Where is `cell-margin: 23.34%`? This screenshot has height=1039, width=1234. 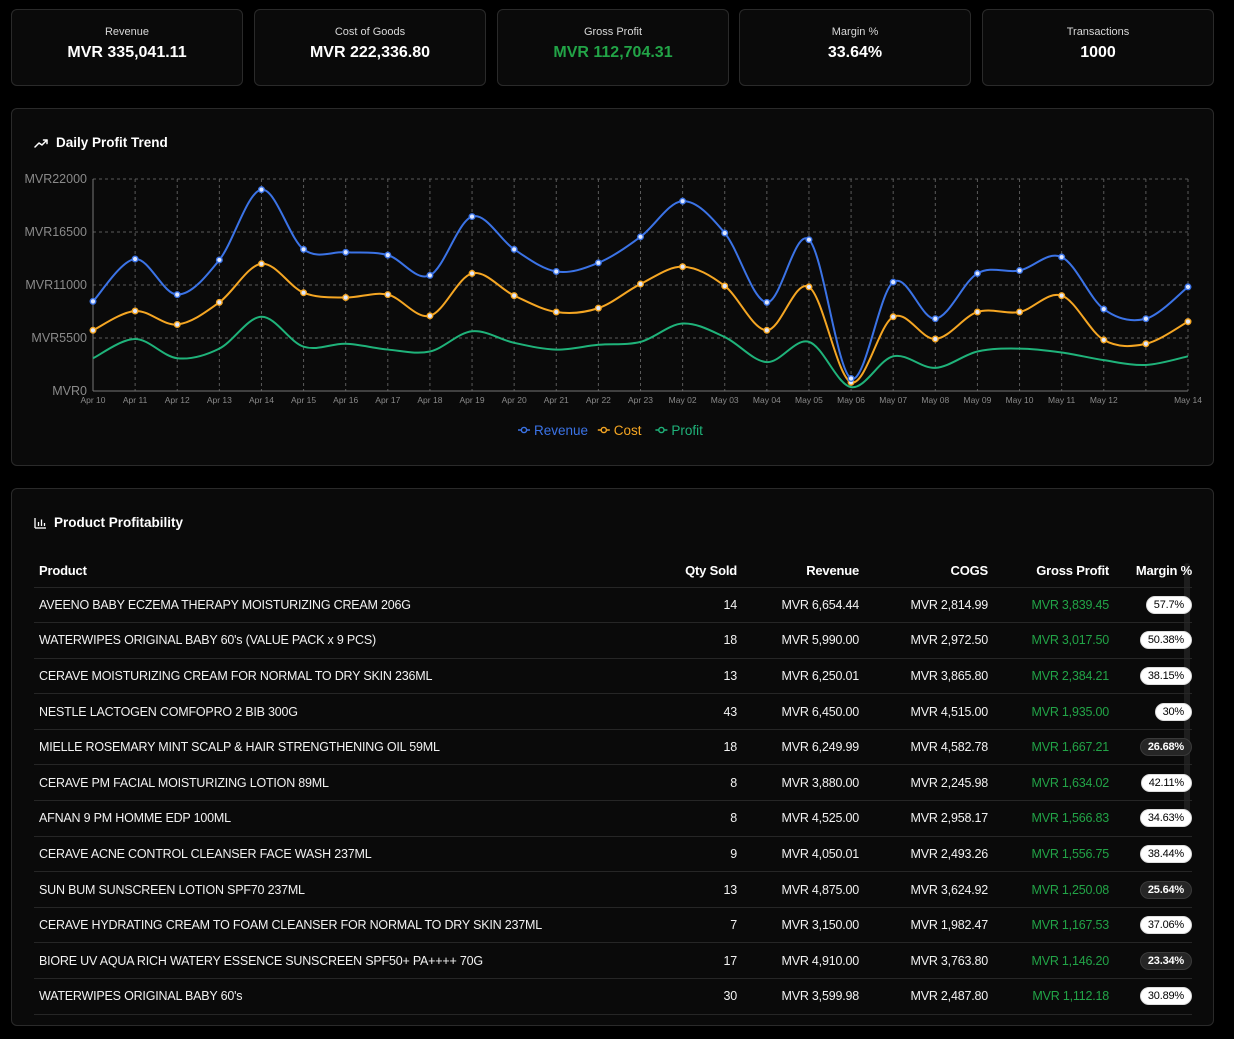
cell-margin: 23.34% is located at coordinates (1150, 961).